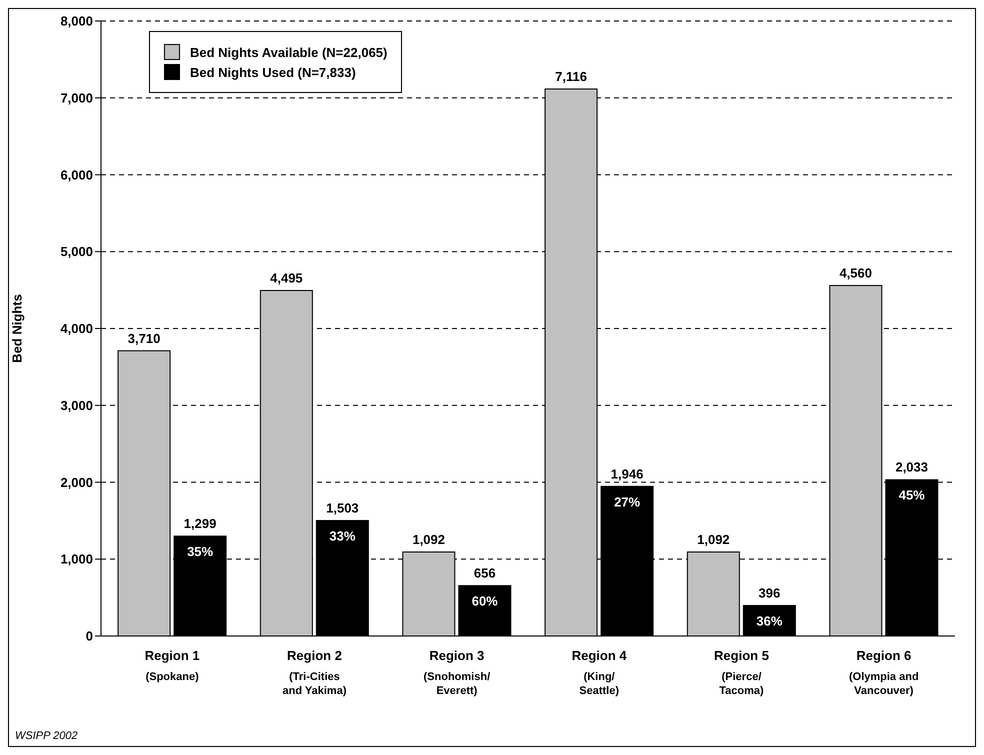 This screenshot has width=984, height=755. What do you see at coordinates (76, 174) in the screenshot?
I see `y-tick-label: 6,000` at bounding box center [76, 174].